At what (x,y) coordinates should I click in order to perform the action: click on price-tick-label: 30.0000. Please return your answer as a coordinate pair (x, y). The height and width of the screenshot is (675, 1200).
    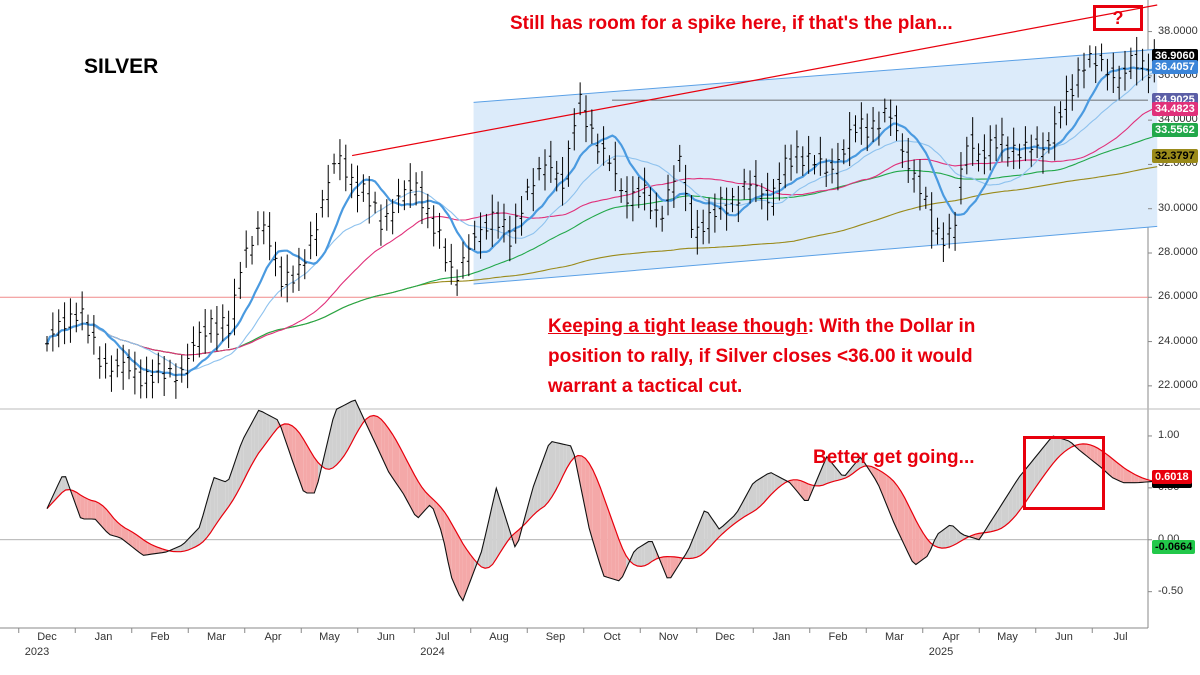
    Looking at the image, I should click on (1178, 207).